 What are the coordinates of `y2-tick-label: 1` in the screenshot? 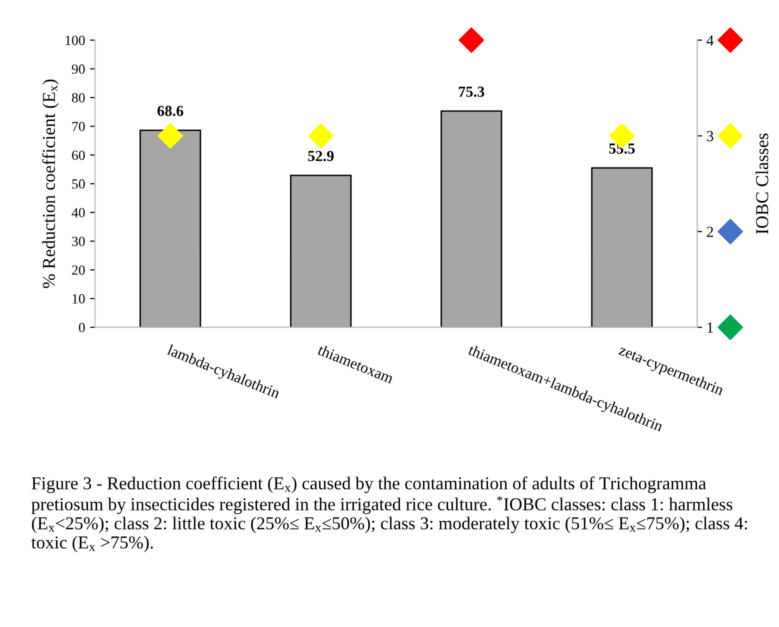 It's located at (710, 327).